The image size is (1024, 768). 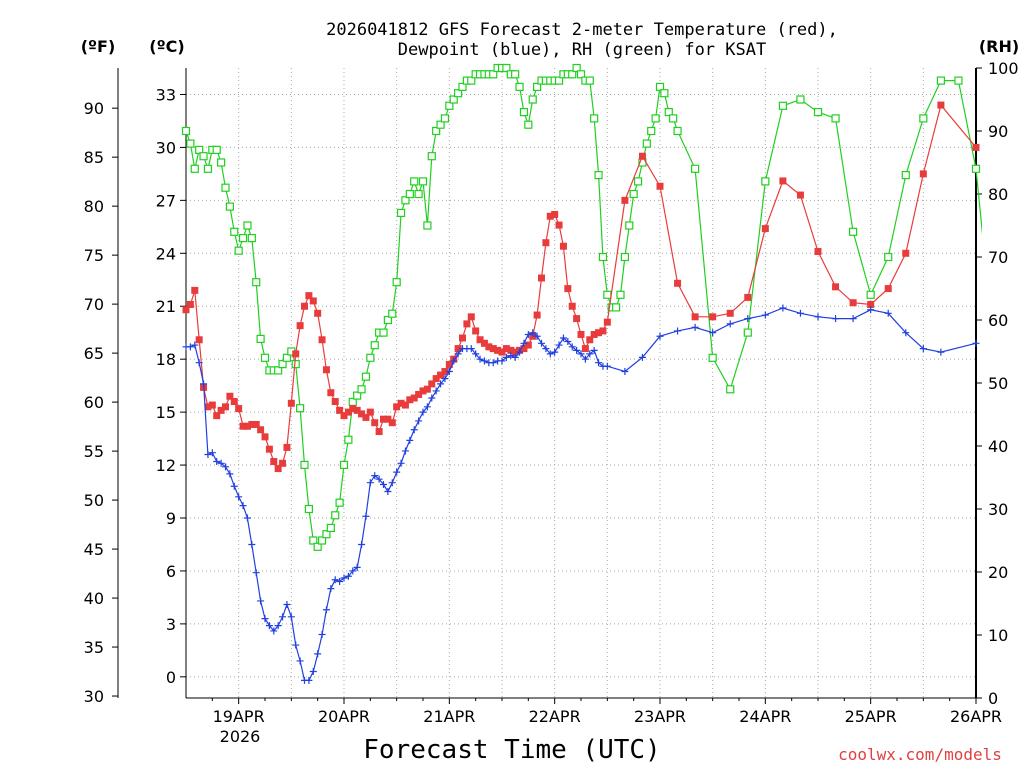 I want to click on rh-tick-label: 50, so click(x=998, y=383).